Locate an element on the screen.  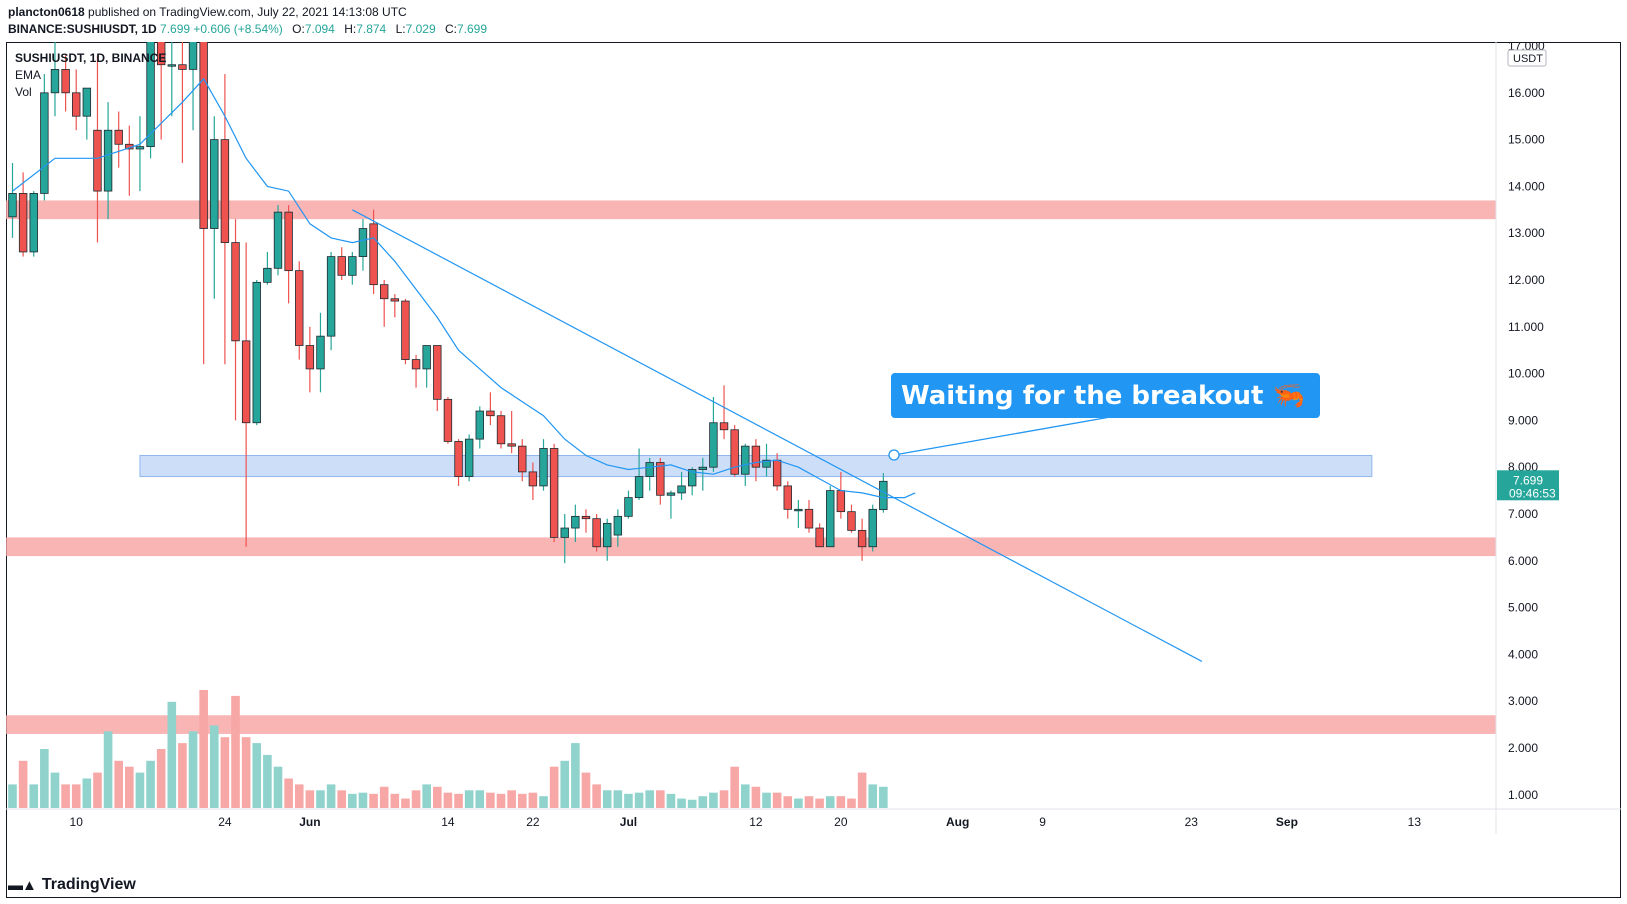
legend-ema: EMA is located at coordinates (28, 75).